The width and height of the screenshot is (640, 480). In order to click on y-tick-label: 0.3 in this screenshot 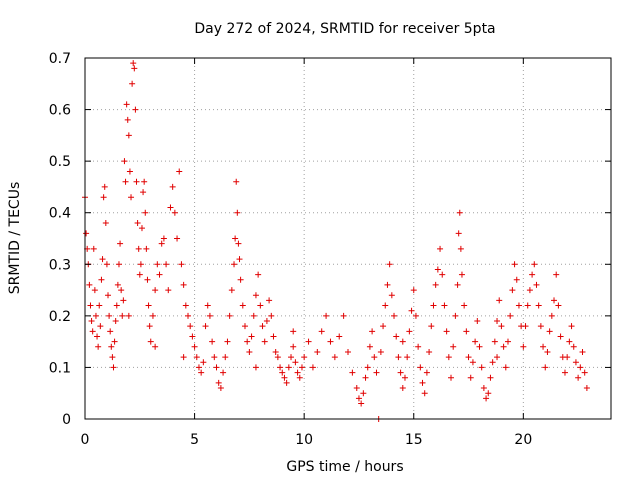, I will do `click(60, 265)`.